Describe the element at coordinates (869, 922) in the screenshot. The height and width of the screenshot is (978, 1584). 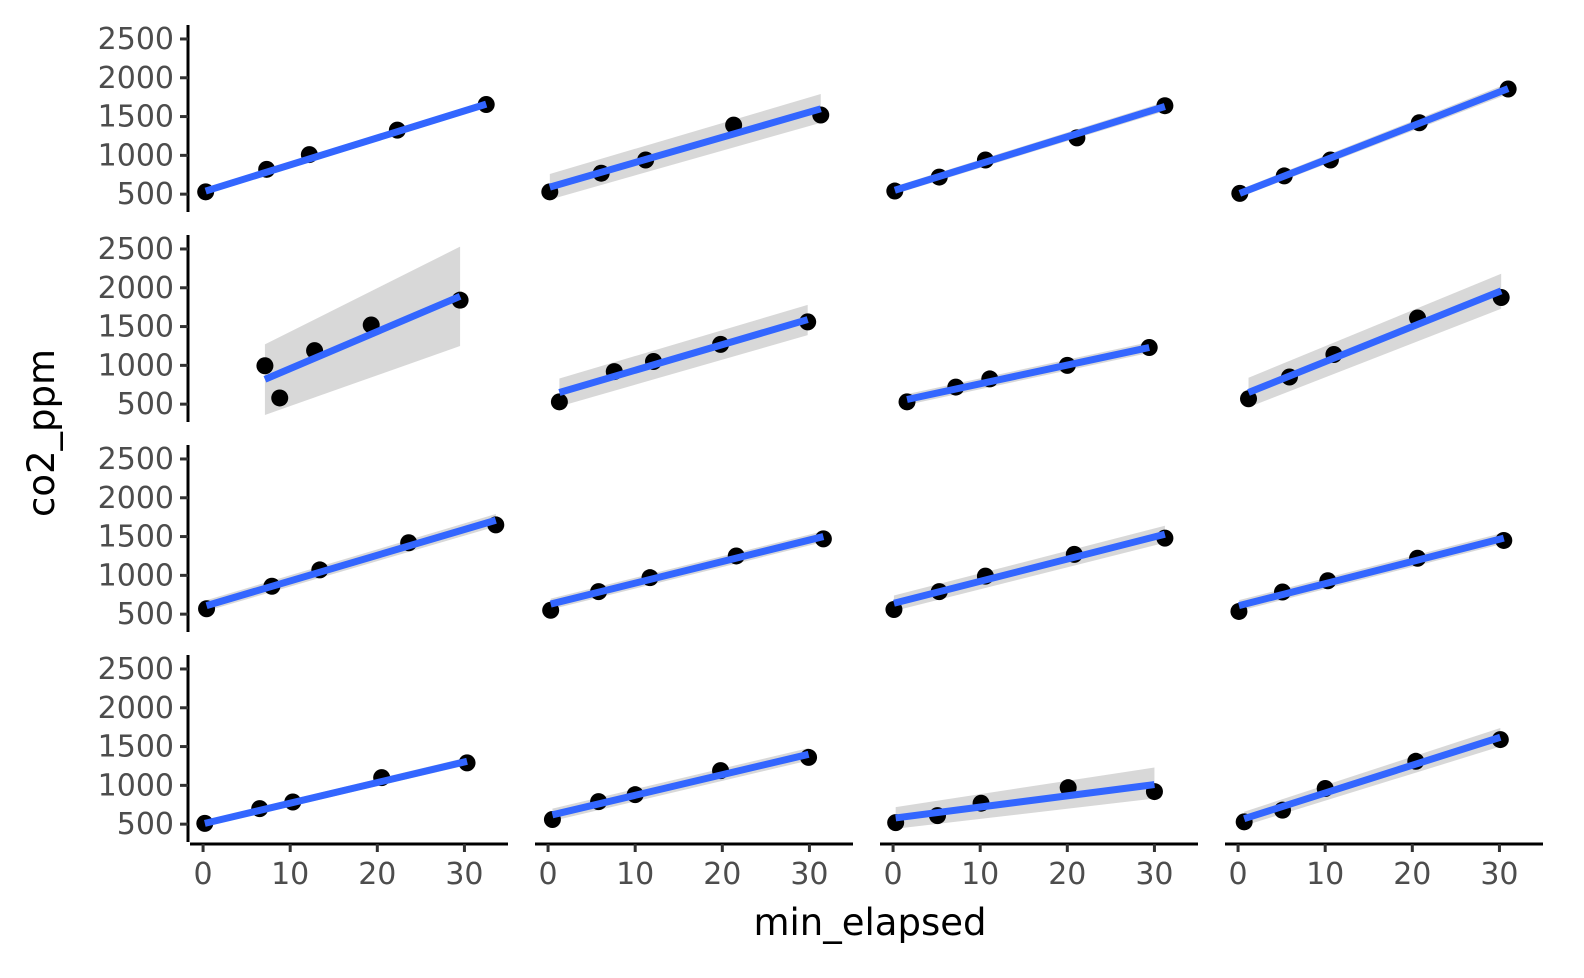
I see `x-axis-title: min_elapsed` at that location.